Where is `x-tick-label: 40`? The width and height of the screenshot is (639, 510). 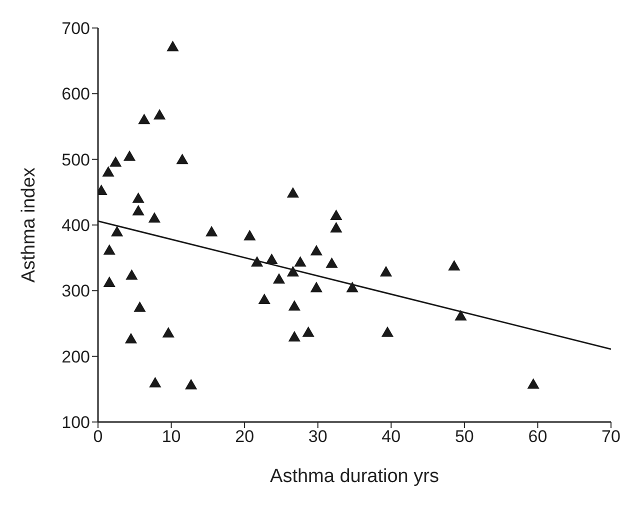
x-tick-label: 40 is located at coordinates (391, 436).